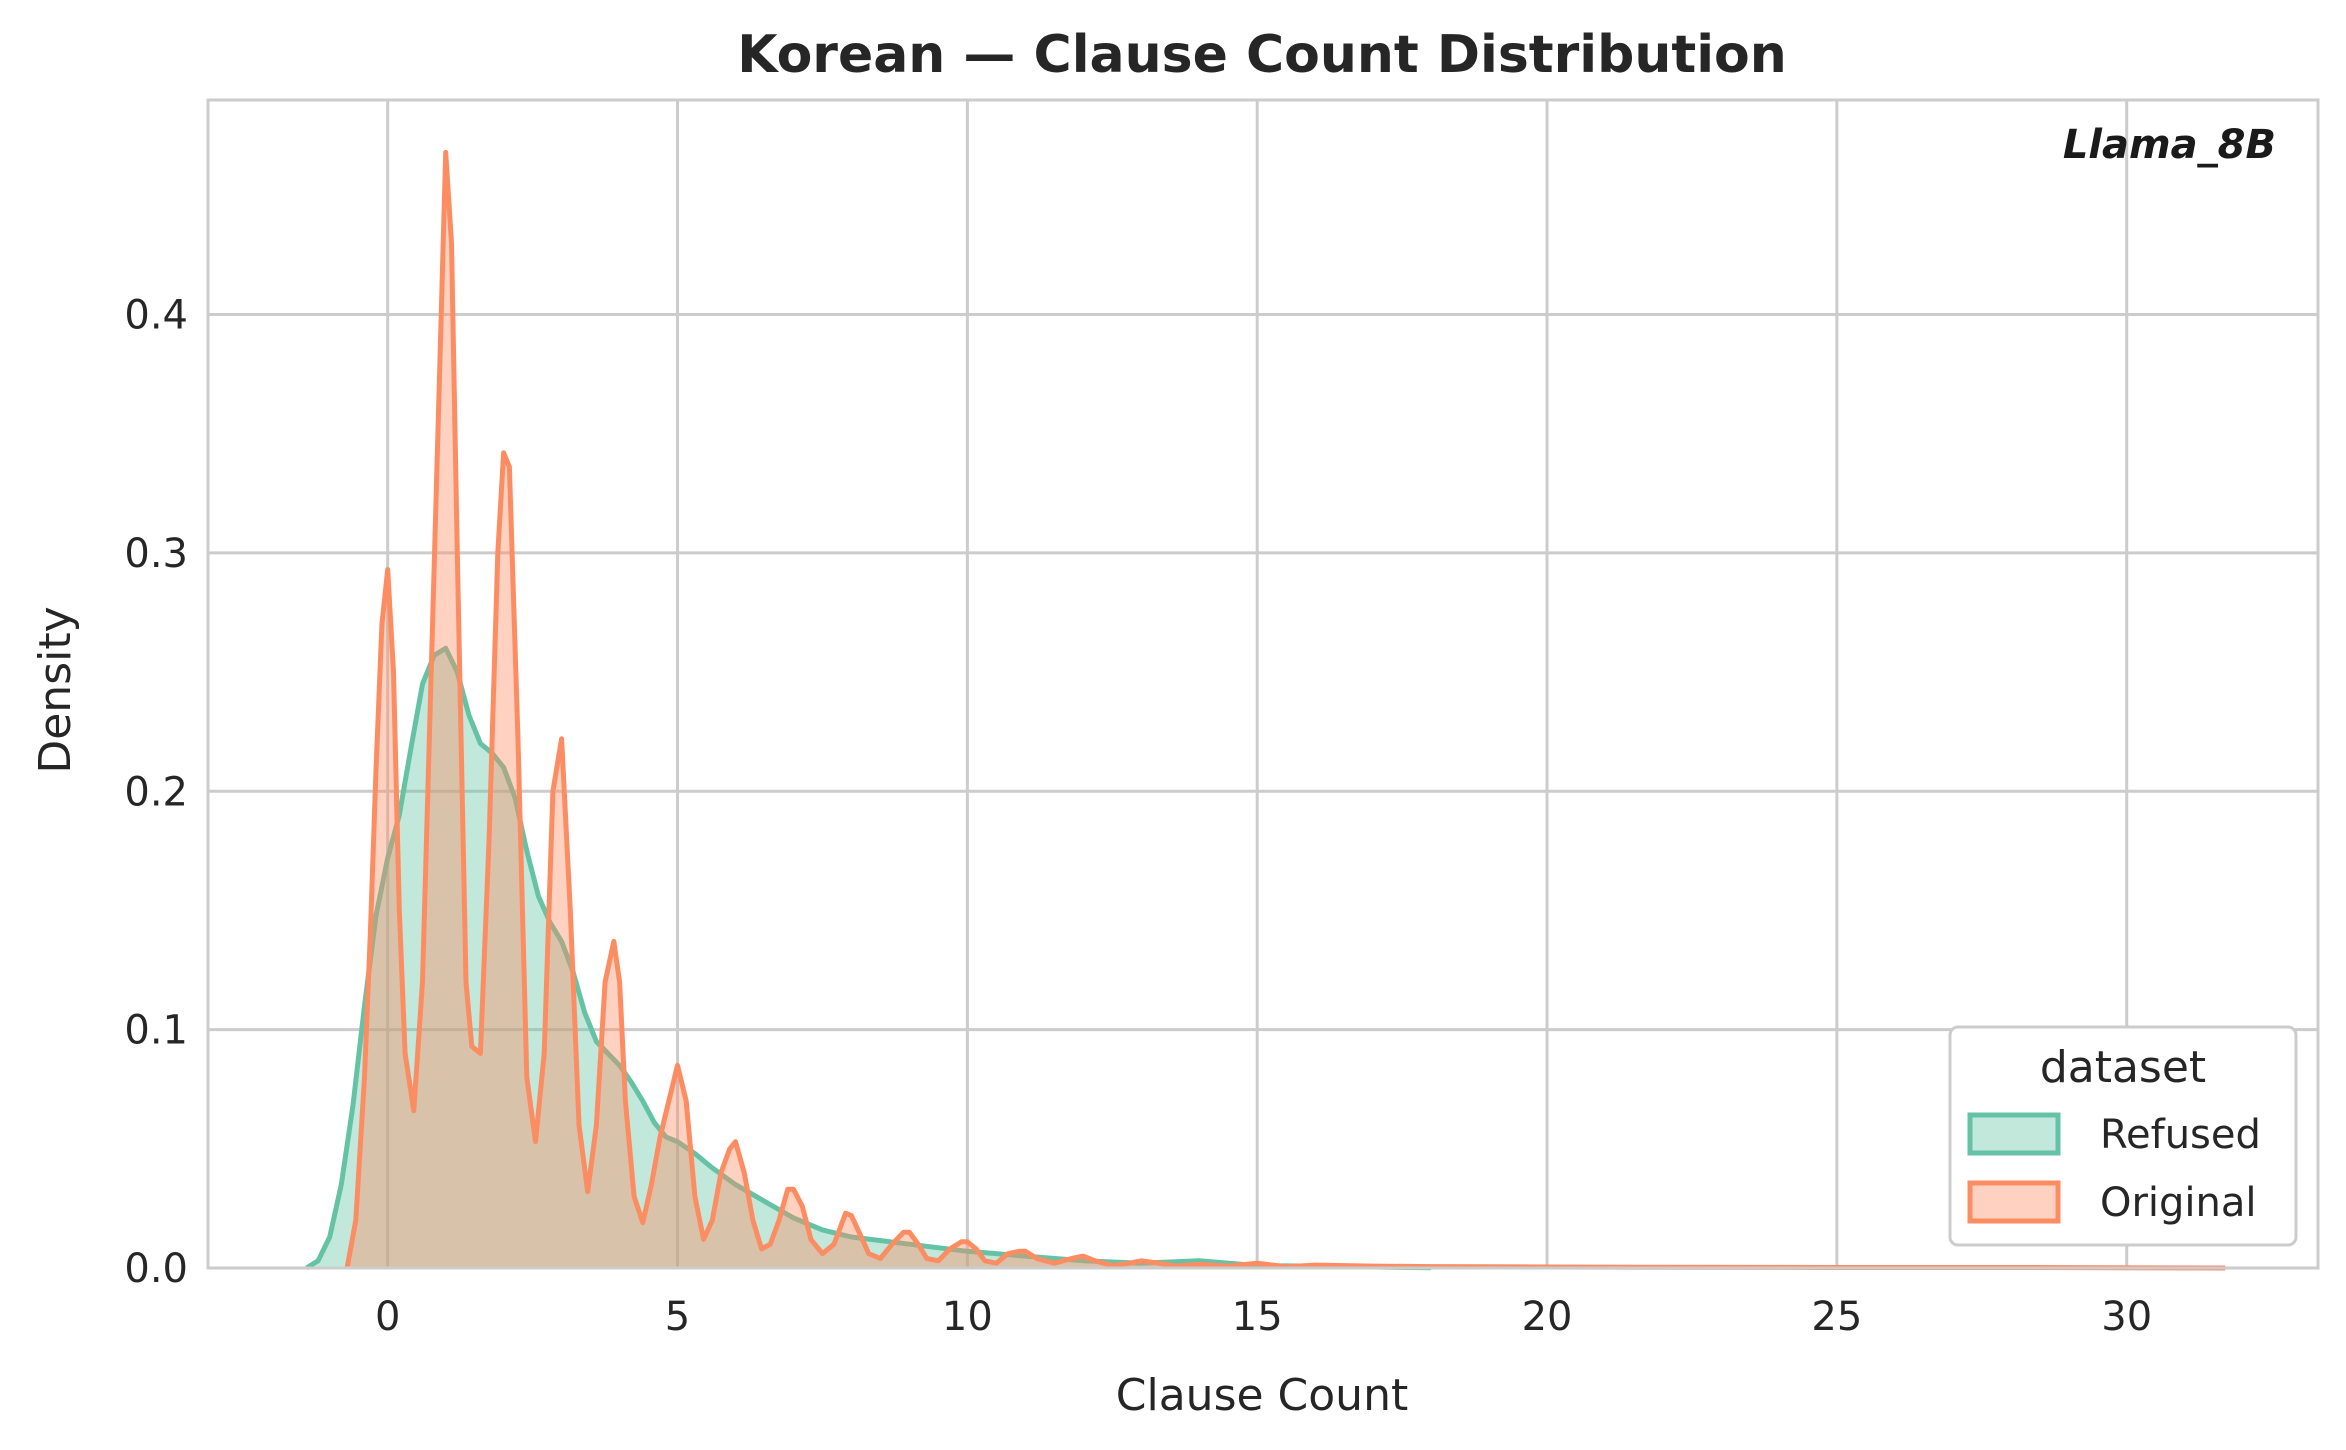 The height and width of the screenshot is (1450, 2346). I want to click on legend-swatch-refused, so click(2014, 1134).